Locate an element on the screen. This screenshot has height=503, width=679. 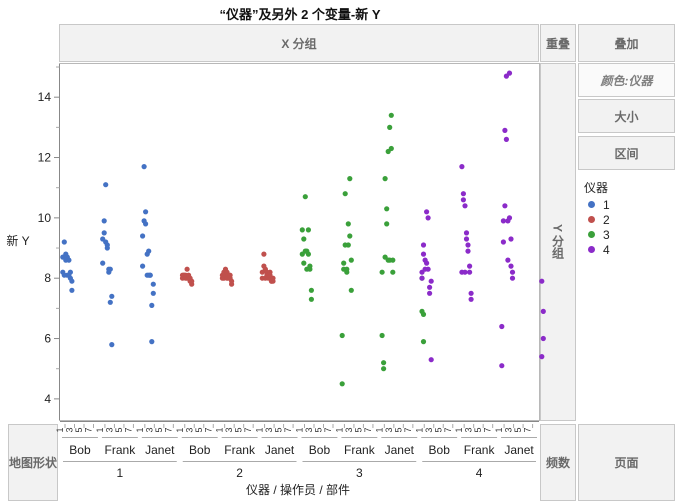
x-axis-label: 仪器 / 操作员 / 部件 is located at coordinates (298, 489).